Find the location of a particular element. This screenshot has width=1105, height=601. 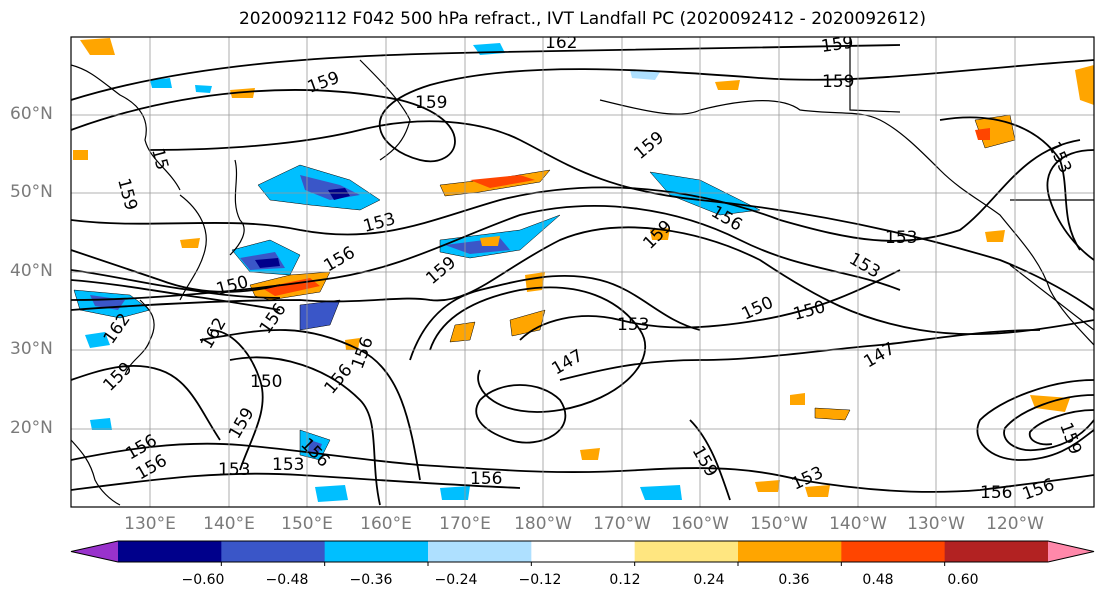

lon-label: 150°W is located at coordinates (779, 524).